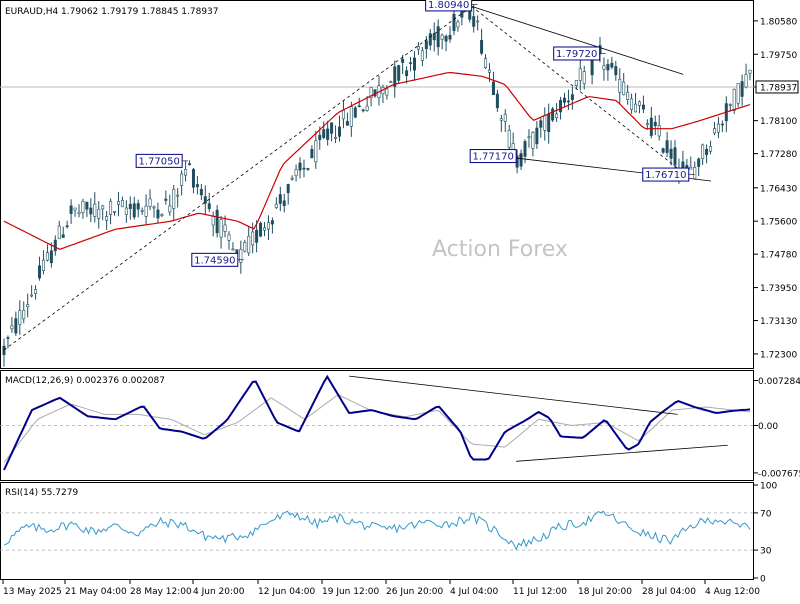 This screenshot has width=800, height=604. Describe the element at coordinates (41, 493) in the screenshot. I see `rsi-label: RSI(14) 55.7279` at that location.